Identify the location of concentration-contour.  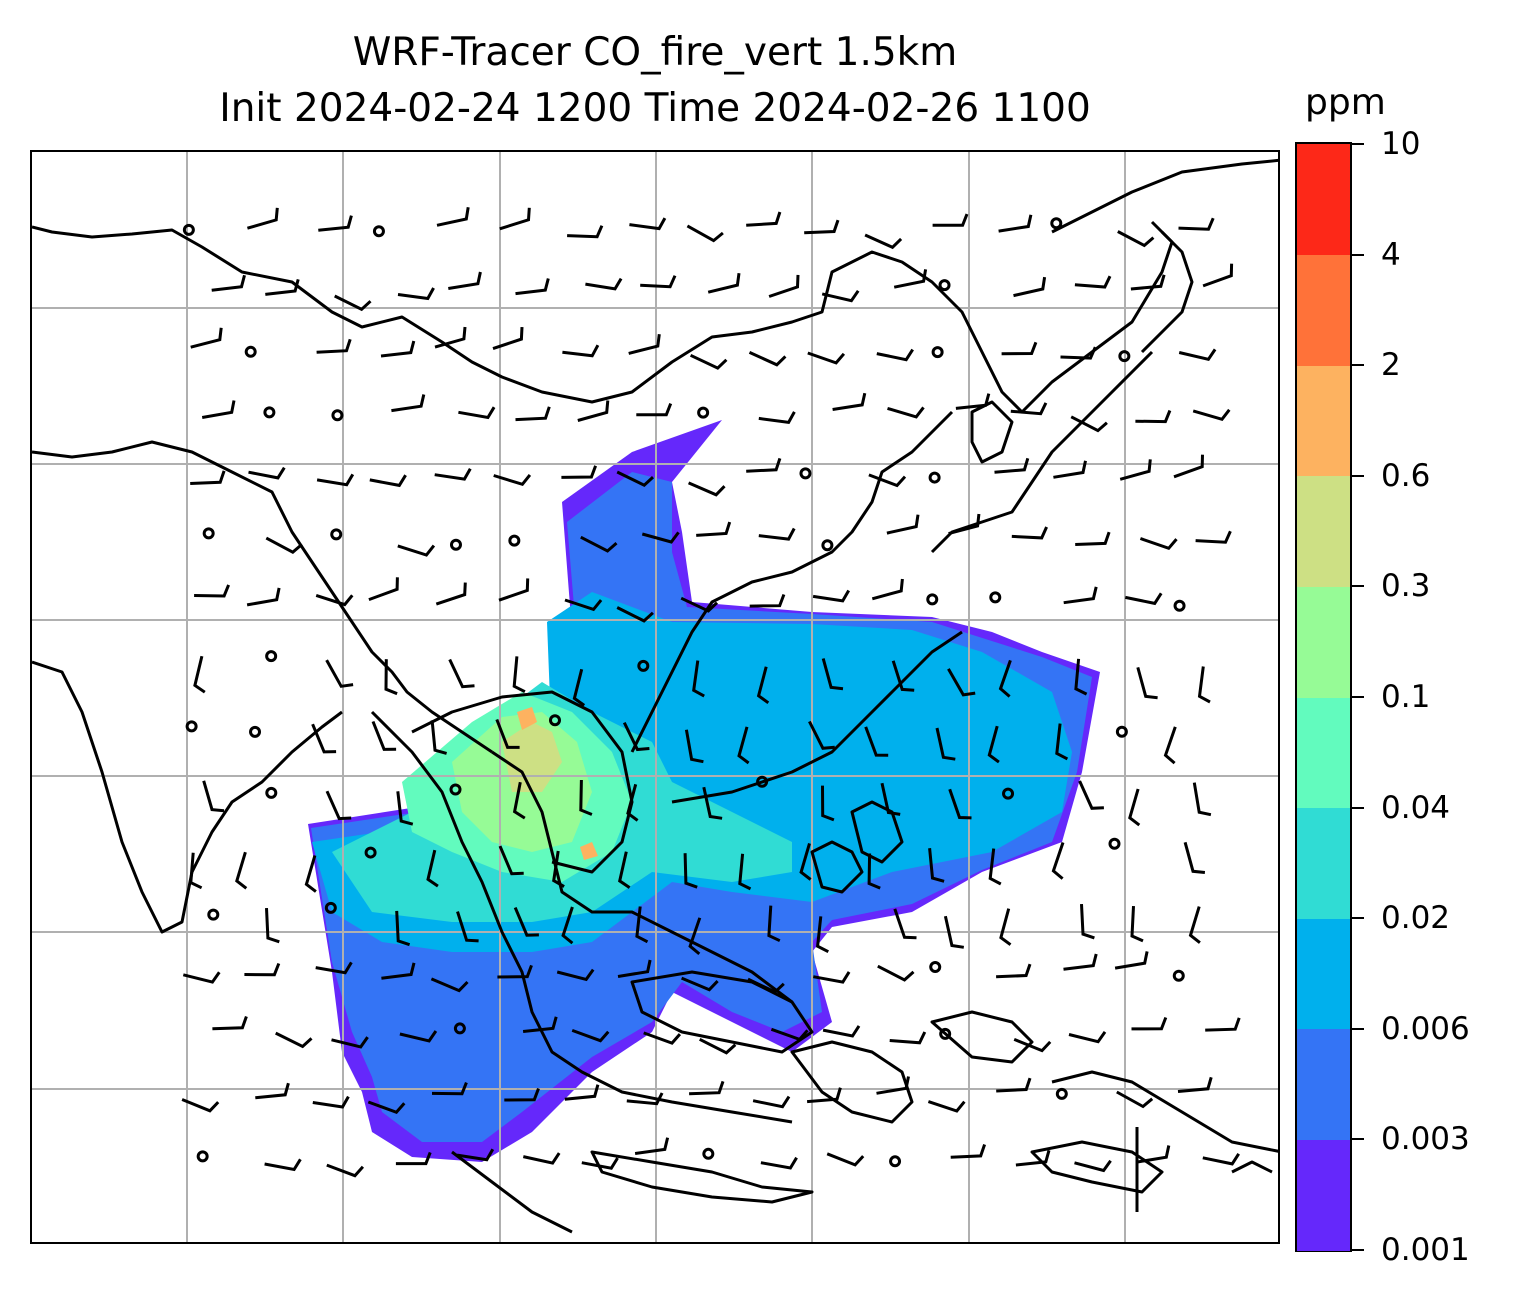
(532, 757).